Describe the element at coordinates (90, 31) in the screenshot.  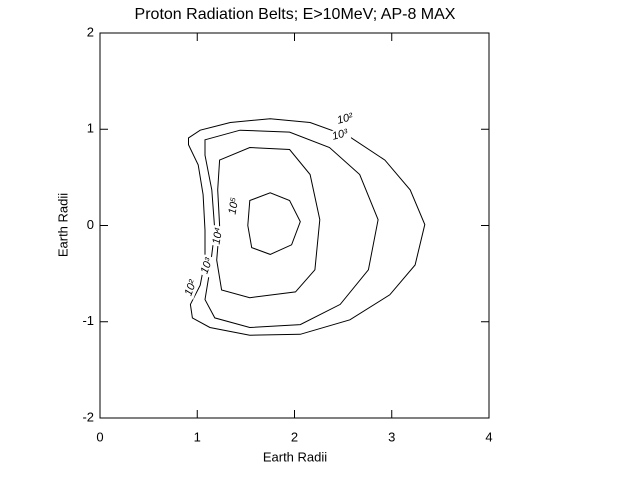
I see `y-tick-label: 2` at that location.